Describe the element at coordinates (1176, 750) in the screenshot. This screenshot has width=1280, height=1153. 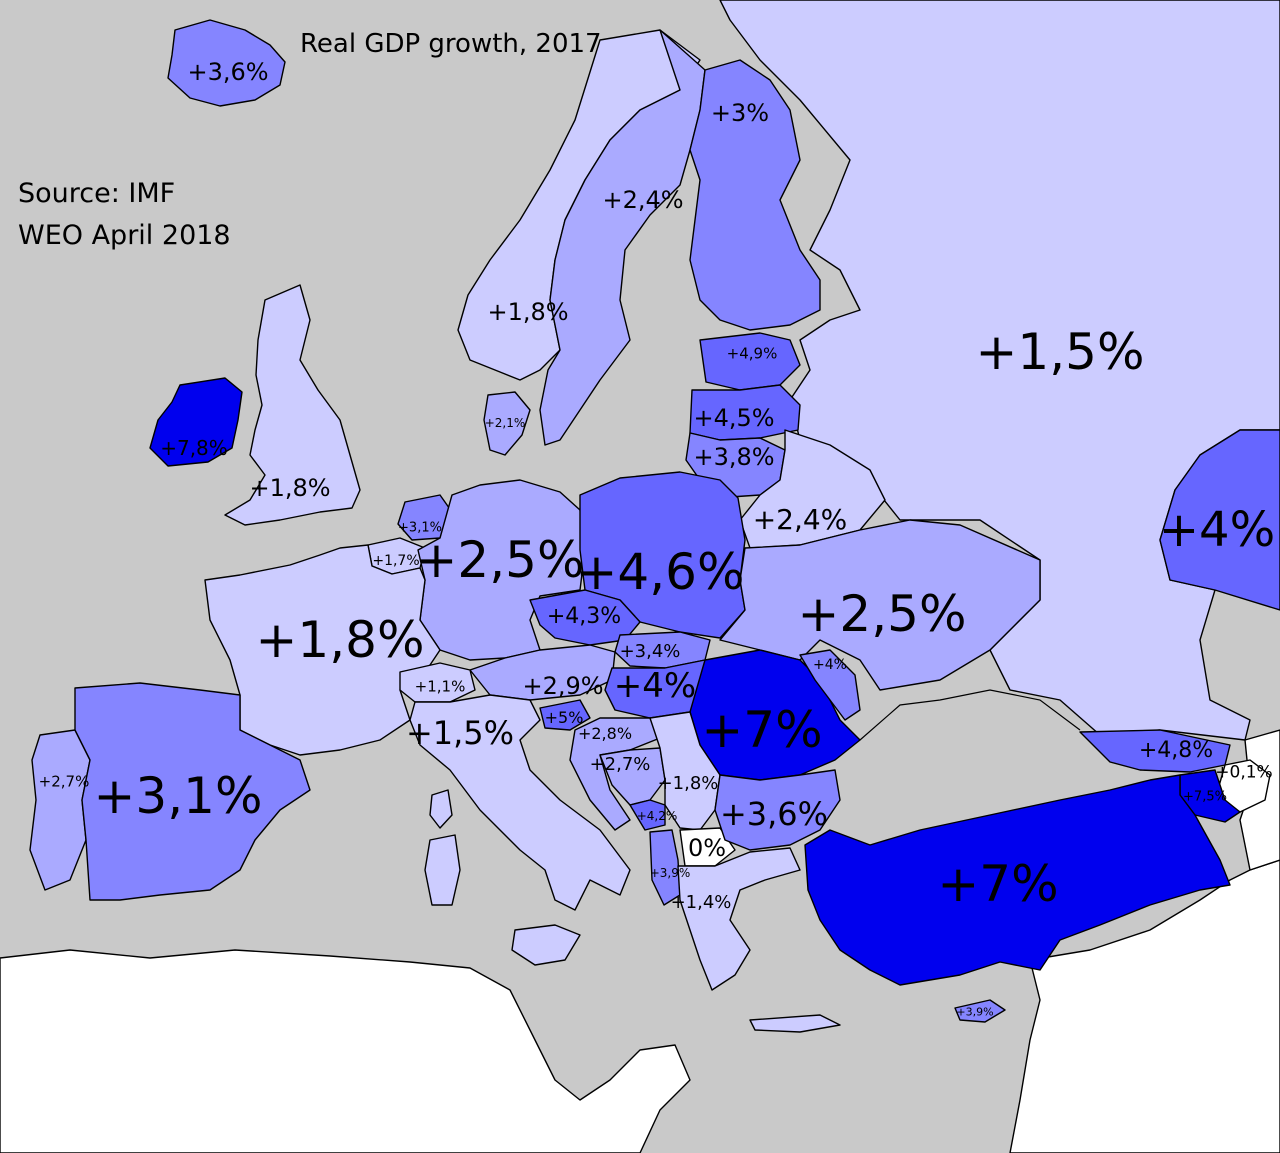
I see `label-georgia: +4,8%` at that location.